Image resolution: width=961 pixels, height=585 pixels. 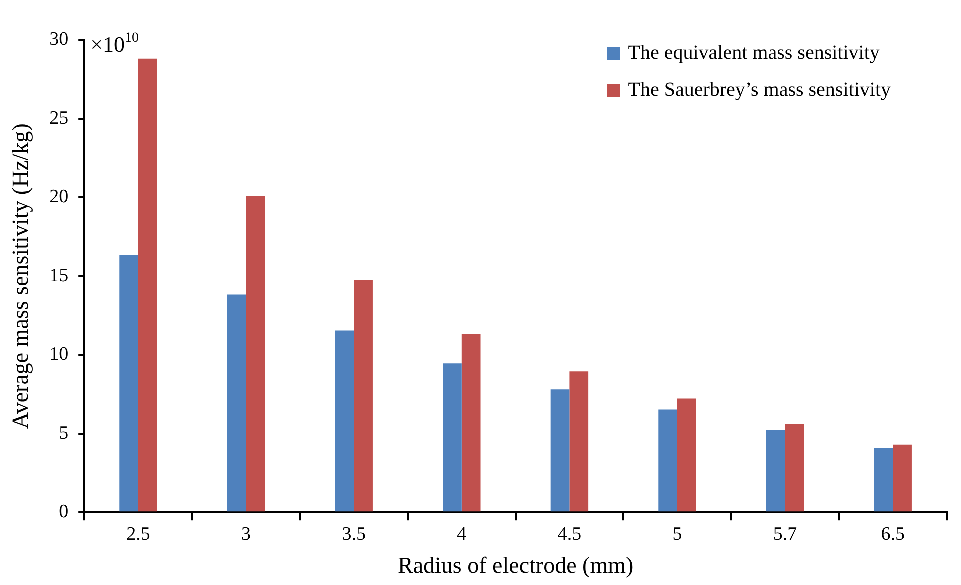 What do you see at coordinates (59, 355) in the screenshot?
I see `y-tick-label: 10` at bounding box center [59, 355].